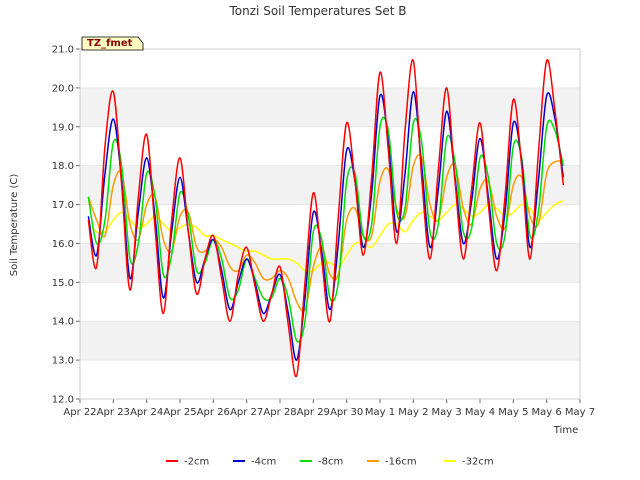 The image size is (640, 480). Describe the element at coordinates (547, 412) in the screenshot. I see `x-tick-label: May 6` at that location.